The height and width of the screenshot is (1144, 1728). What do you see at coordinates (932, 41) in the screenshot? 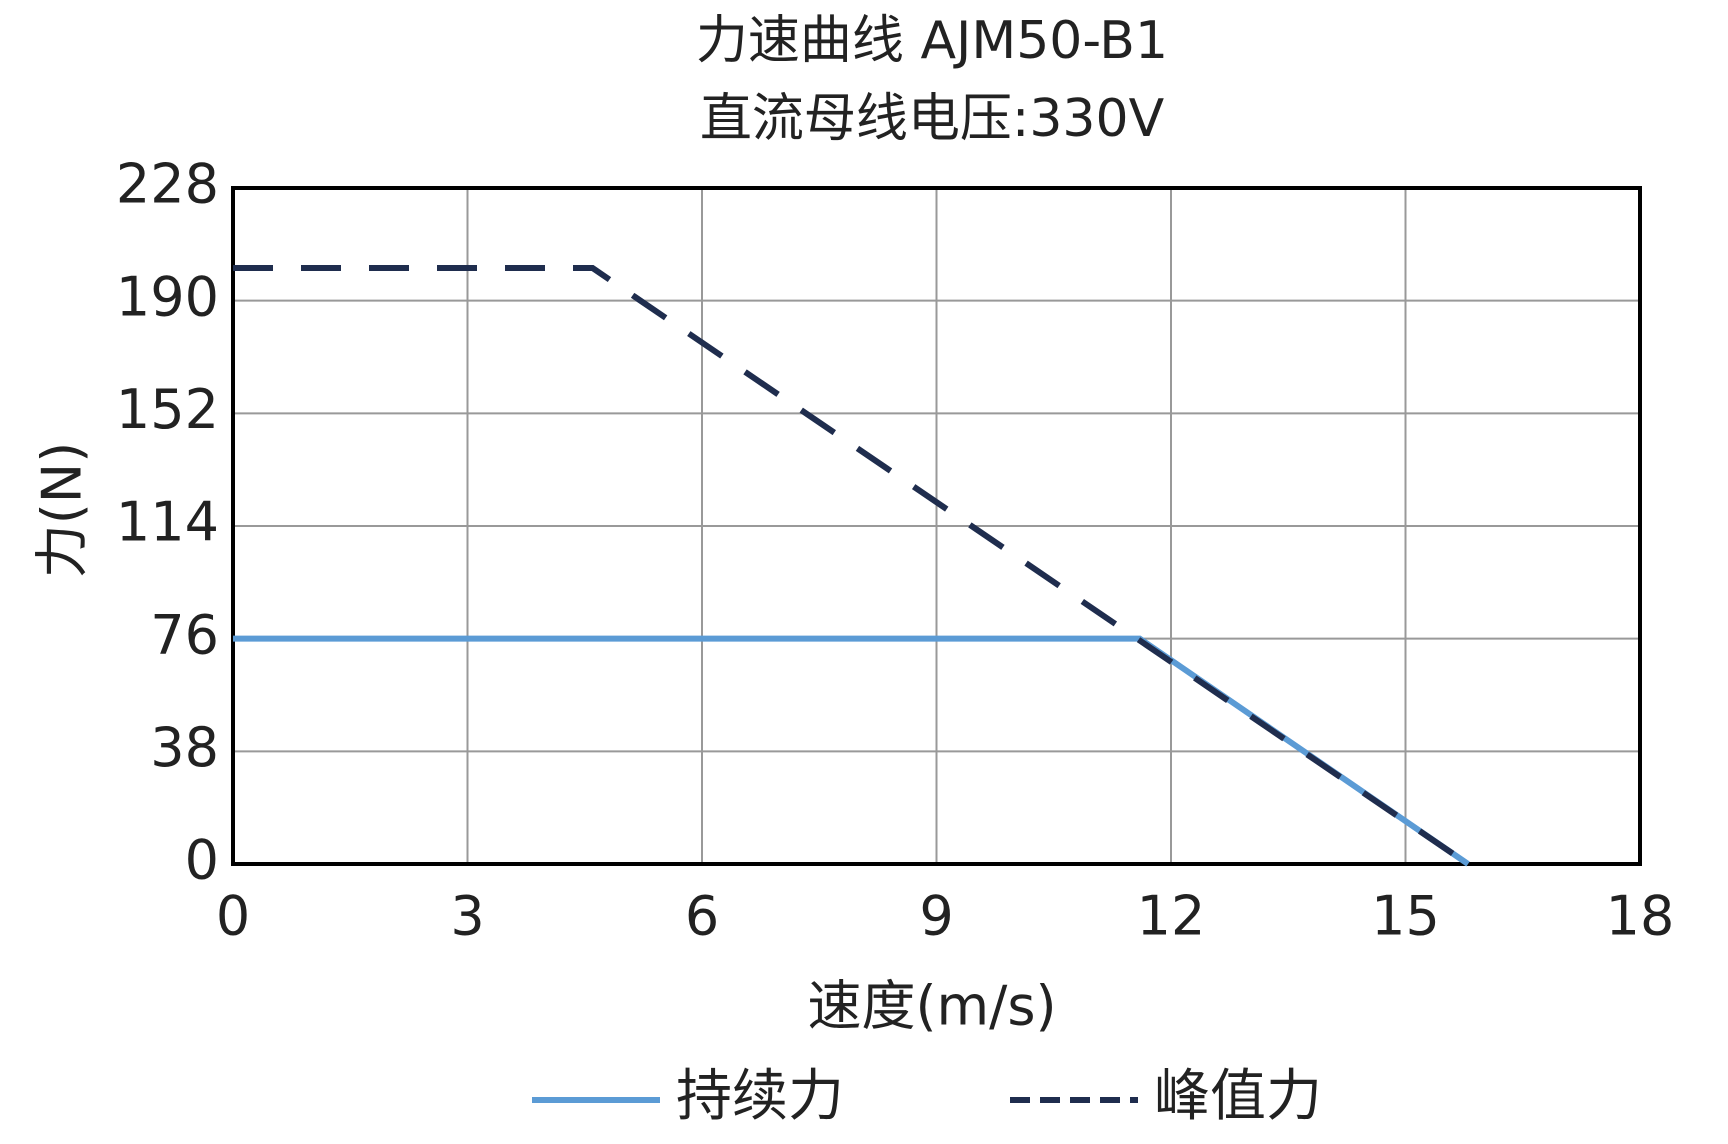
I see `chart-title: 力速曲线 AJM50-B1` at bounding box center [932, 41].